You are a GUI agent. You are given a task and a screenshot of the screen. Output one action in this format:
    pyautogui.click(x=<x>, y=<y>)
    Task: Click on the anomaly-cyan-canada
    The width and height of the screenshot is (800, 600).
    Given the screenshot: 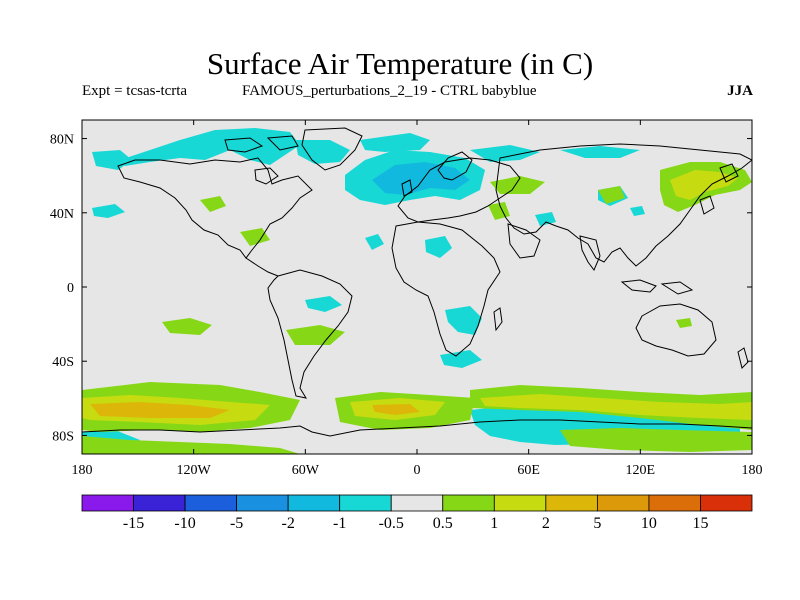 What is the action you would take?
    pyautogui.click(x=322, y=152)
    